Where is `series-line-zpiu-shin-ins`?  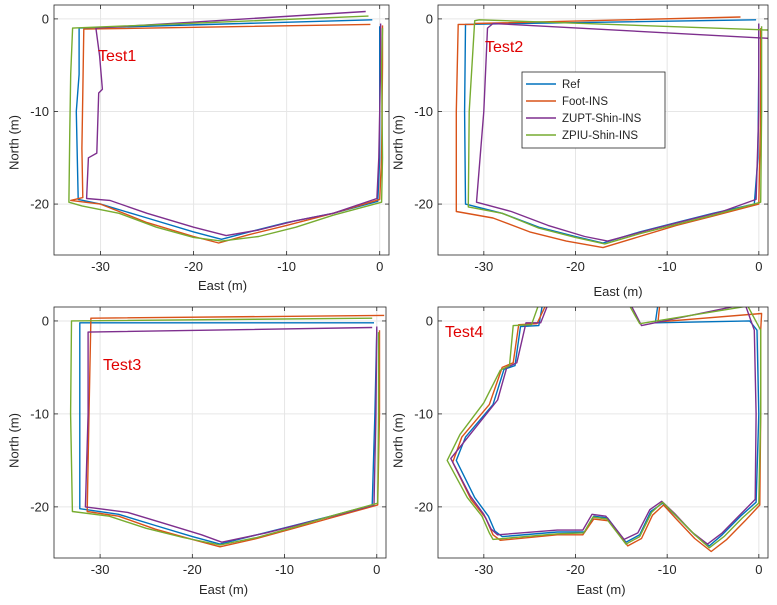 series-line-zpiu-shin-ins is located at coordinates (617, 132).